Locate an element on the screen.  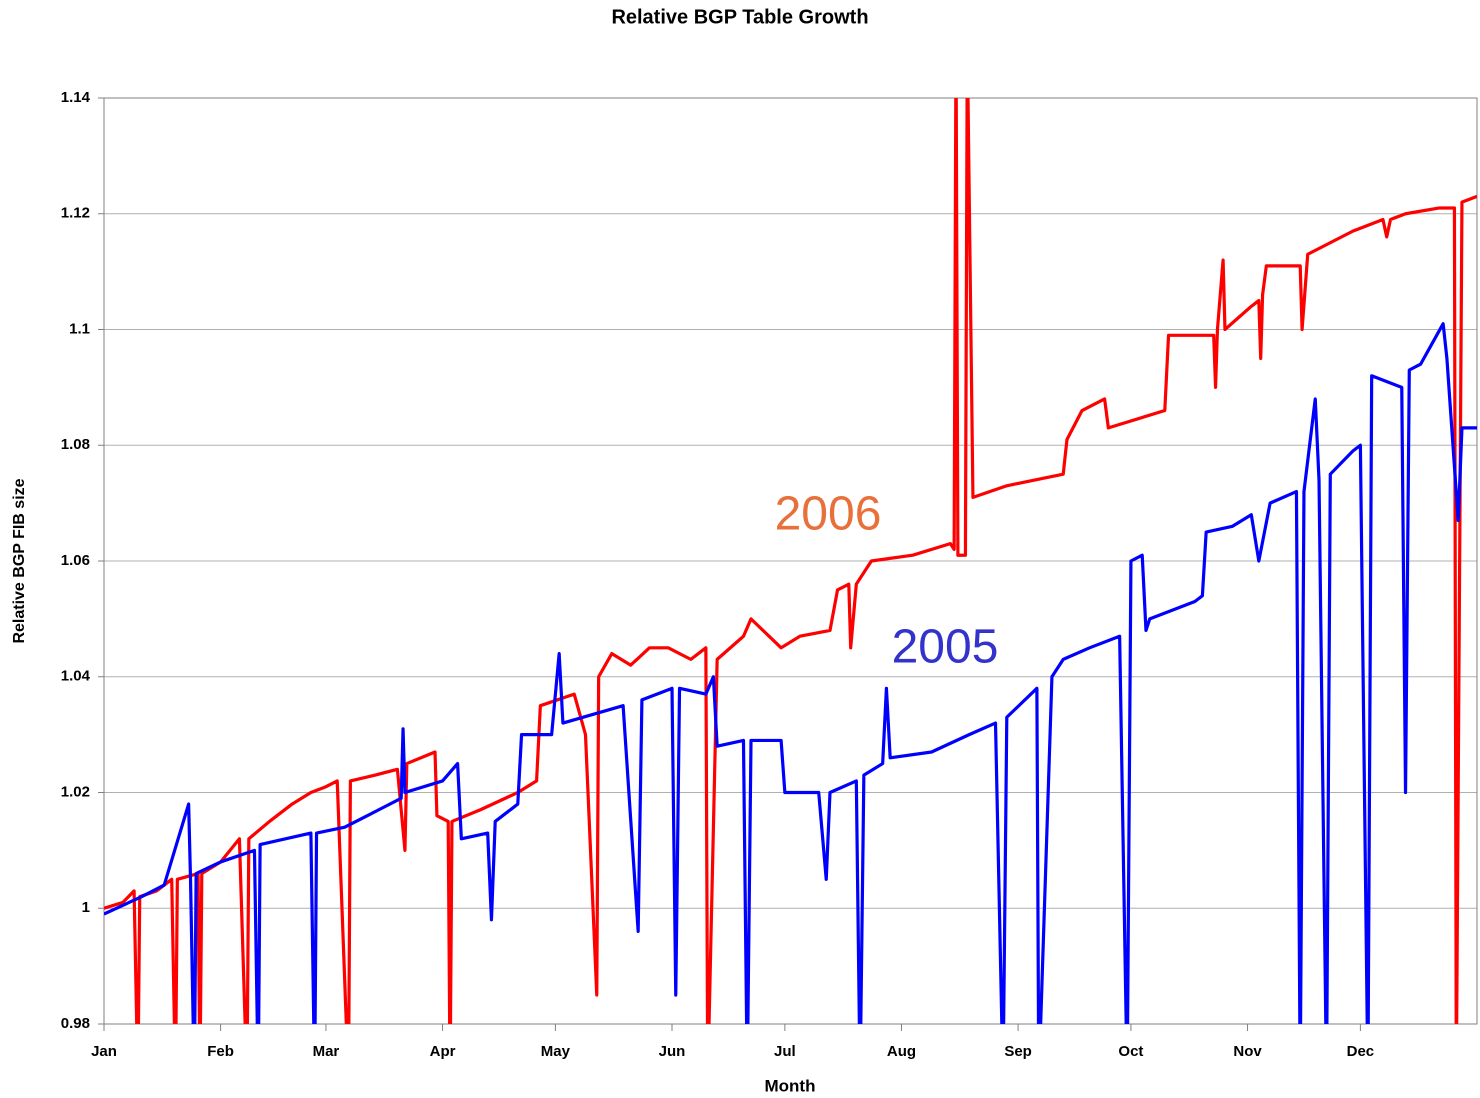
x-tick-label: May is located at coordinates (556, 1051).